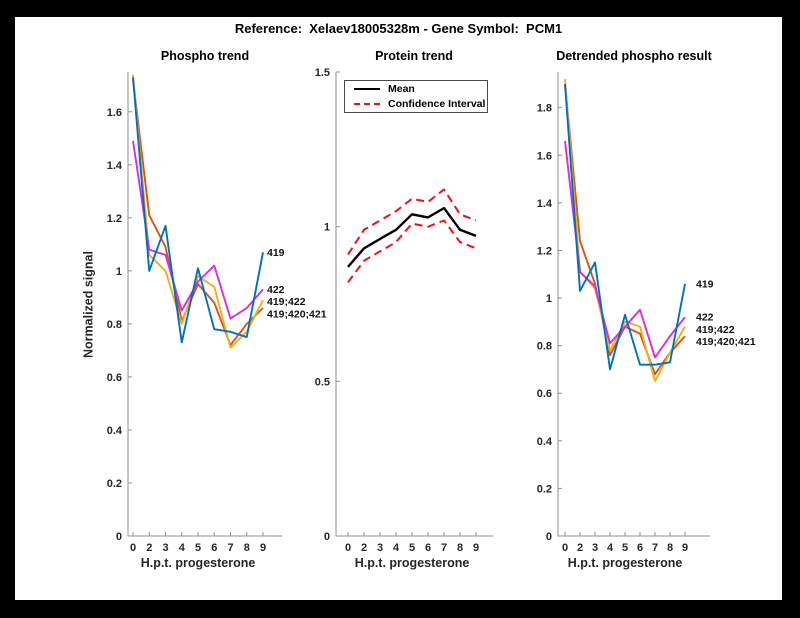  Describe the element at coordinates (412, 563) in the screenshot. I see `x-axis-label-protein: H.p.t. progesterone` at that location.